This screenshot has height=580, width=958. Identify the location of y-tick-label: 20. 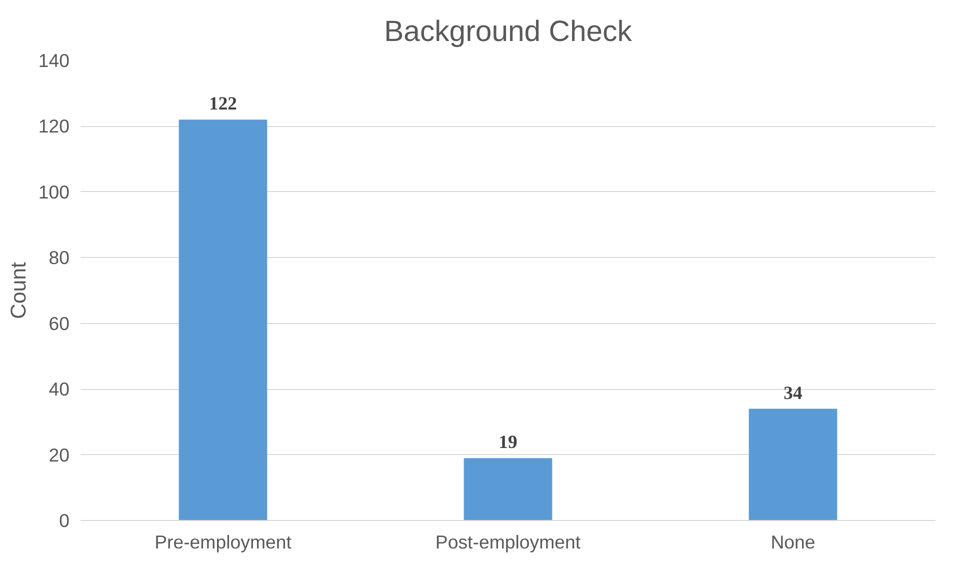
(59, 455).